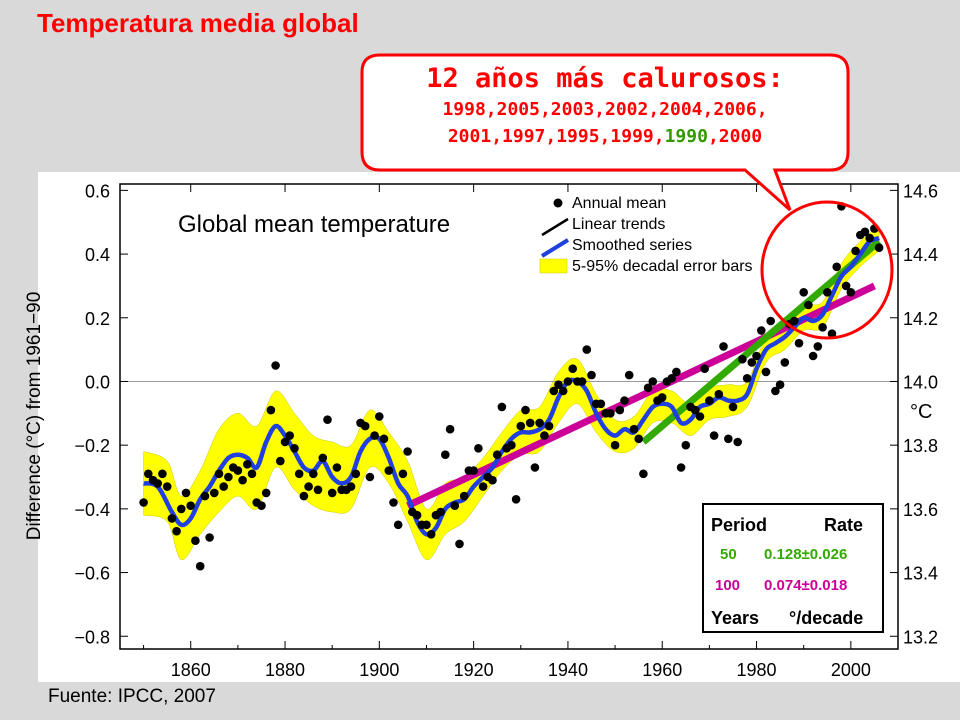 This screenshot has height=720, width=960. I want to click on legend-marker-annual-mean, so click(558, 203).